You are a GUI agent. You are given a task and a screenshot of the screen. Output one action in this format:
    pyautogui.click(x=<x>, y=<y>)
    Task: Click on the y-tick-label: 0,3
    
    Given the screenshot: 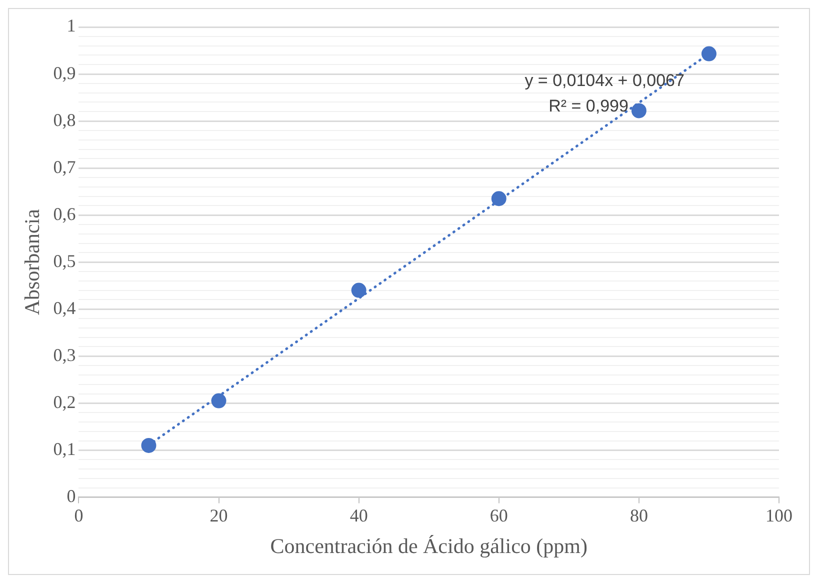 What is the action you would take?
    pyautogui.click(x=64, y=354)
    